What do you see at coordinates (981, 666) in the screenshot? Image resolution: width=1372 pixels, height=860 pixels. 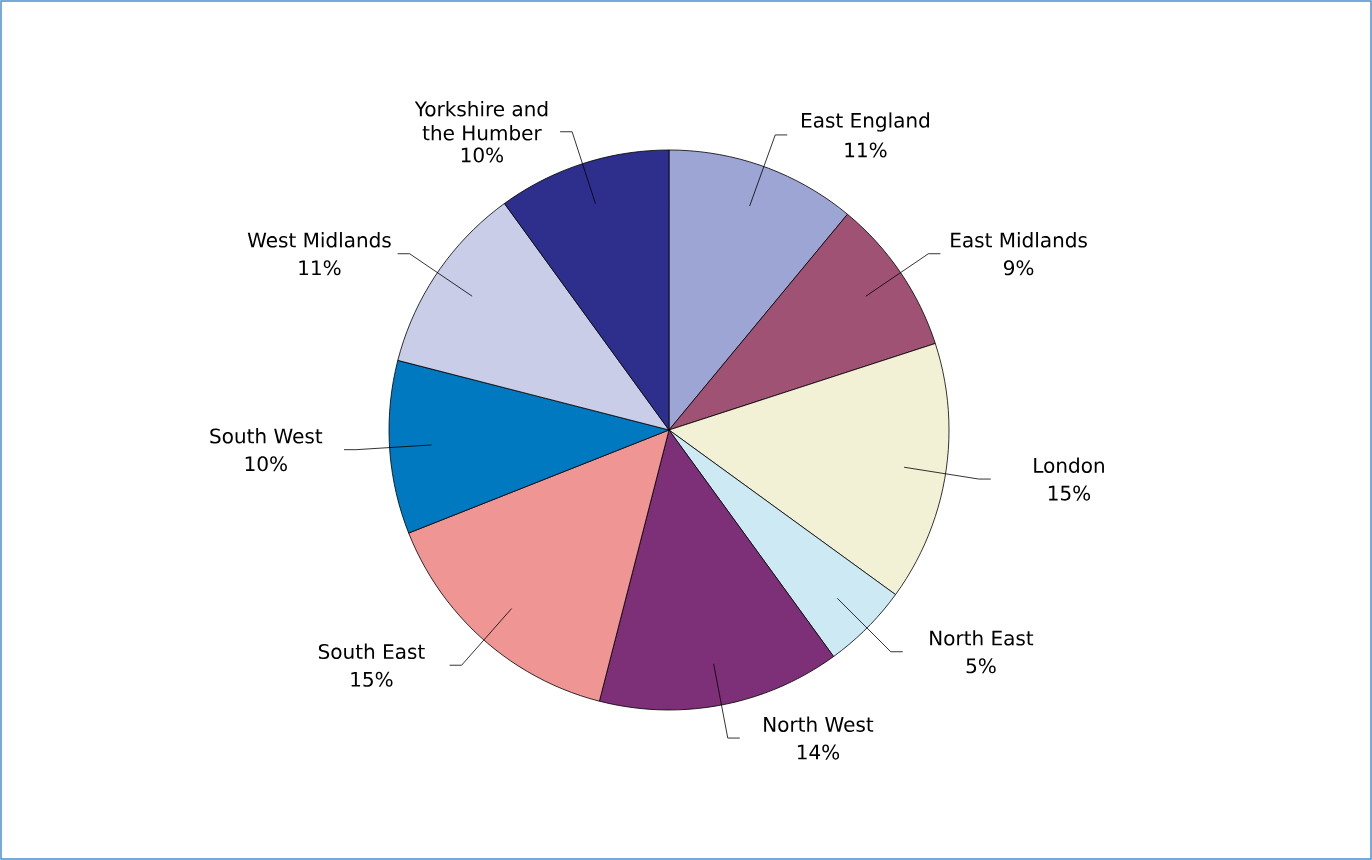 I see `data-label: 5%` at bounding box center [981, 666].